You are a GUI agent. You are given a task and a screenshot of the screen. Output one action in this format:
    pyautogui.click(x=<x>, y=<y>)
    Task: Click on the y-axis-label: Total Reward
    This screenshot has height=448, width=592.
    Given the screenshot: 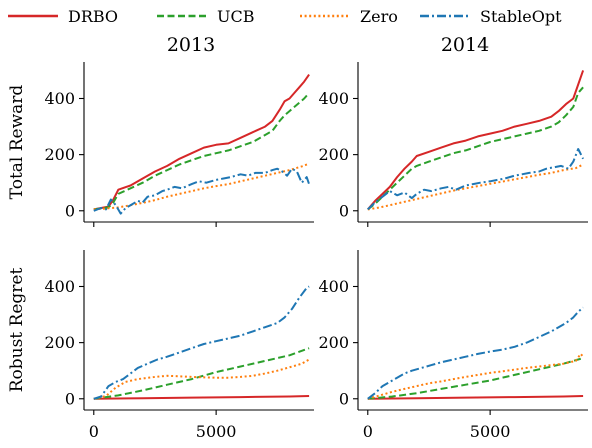 What is the action you would take?
    pyautogui.click(x=17, y=142)
    